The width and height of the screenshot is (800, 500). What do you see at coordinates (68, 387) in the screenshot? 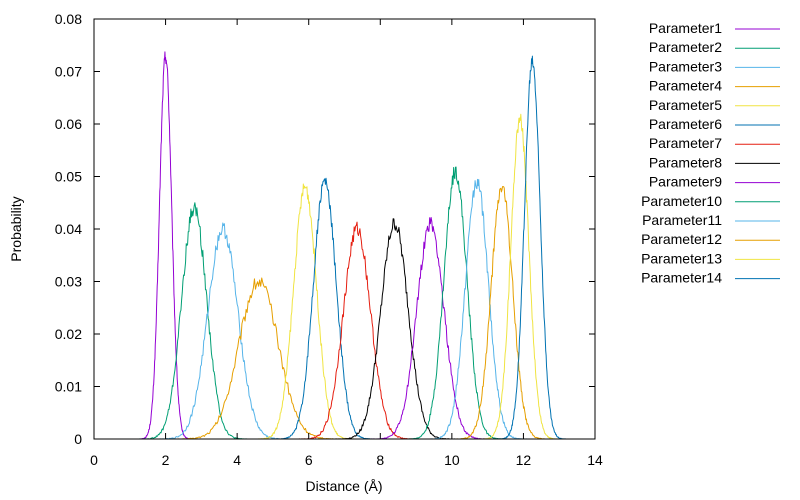
I see `y-tick-label: 0.01` at bounding box center [68, 387].